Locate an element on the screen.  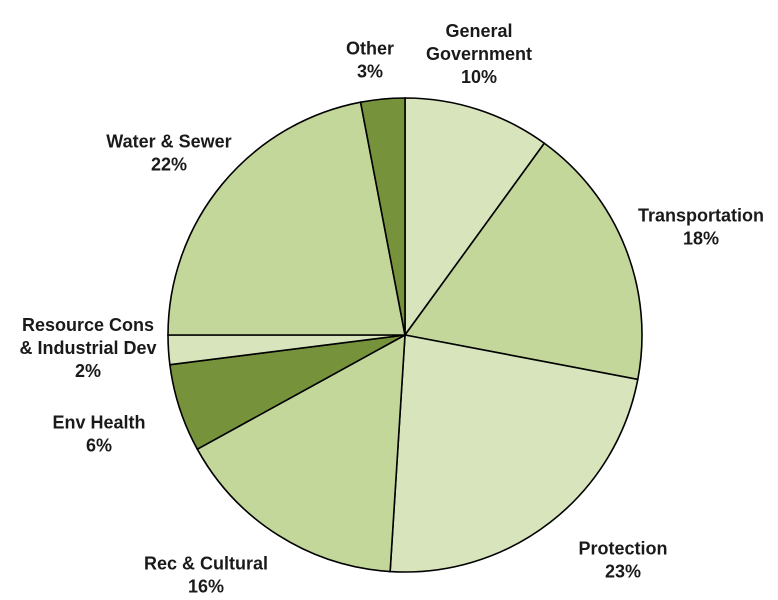
slice-label: Env Health 6% is located at coordinates (98, 434).